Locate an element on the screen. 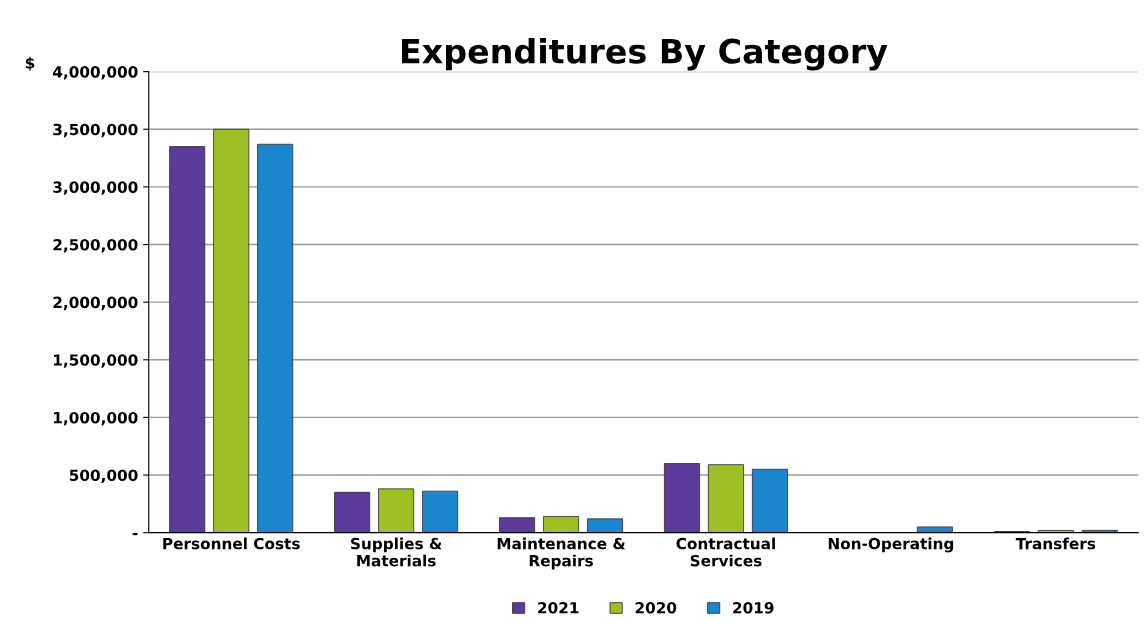 The width and height of the screenshot is (1144, 623). y-tick-label: 1,000,000 is located at coordinates (96, 418).